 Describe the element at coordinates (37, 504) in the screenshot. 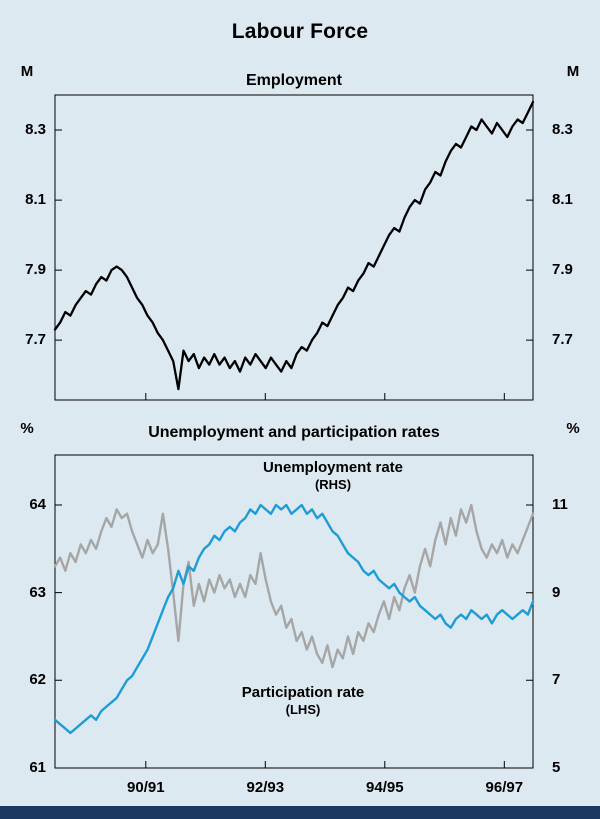

I see `ytick-left: 64` at that location.